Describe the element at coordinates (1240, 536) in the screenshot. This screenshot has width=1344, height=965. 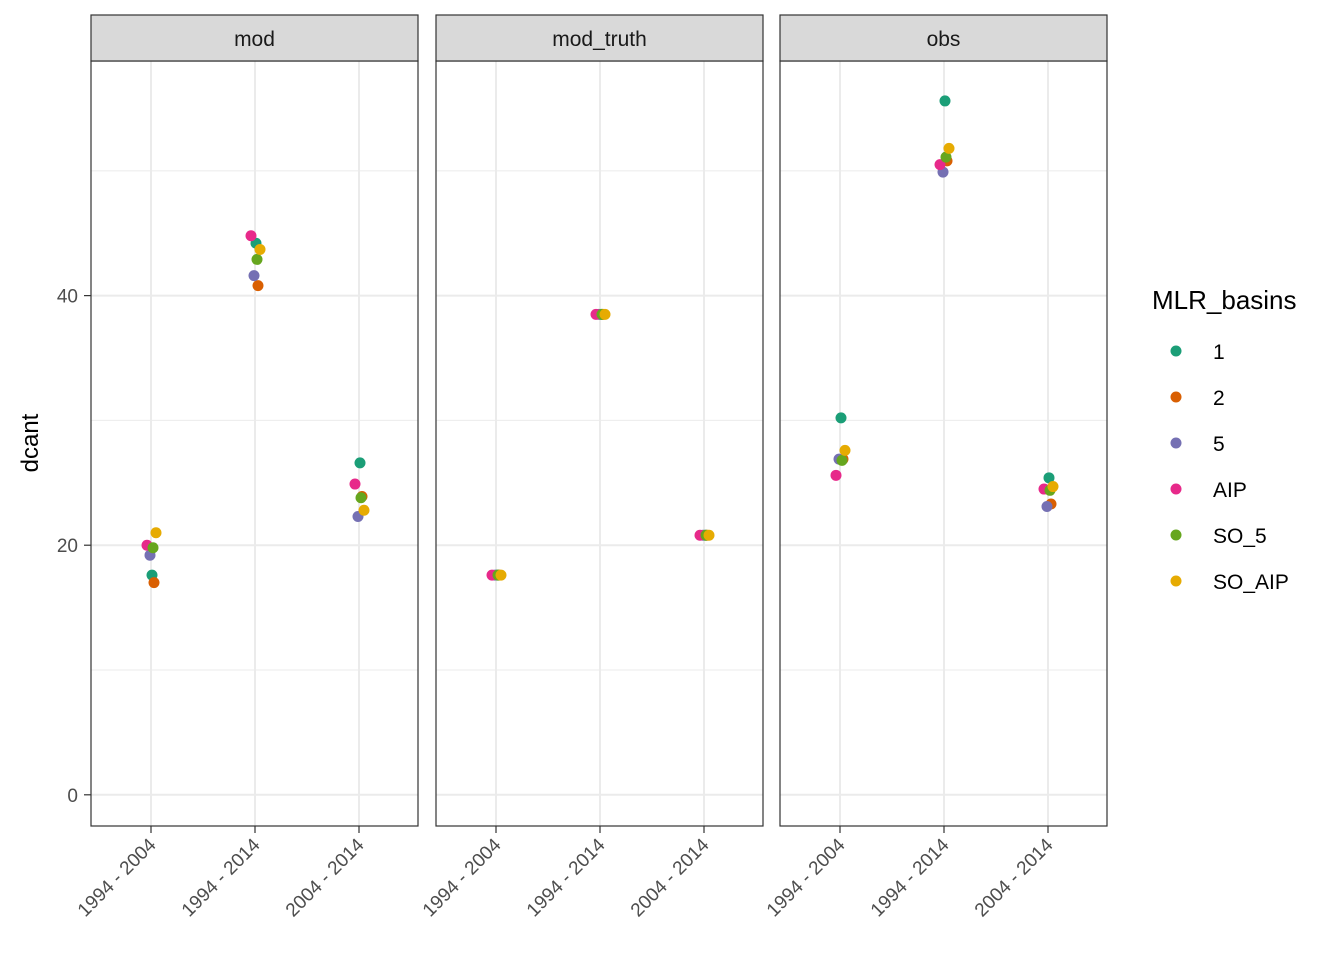
I see `legend-label: SO_5` at that location.